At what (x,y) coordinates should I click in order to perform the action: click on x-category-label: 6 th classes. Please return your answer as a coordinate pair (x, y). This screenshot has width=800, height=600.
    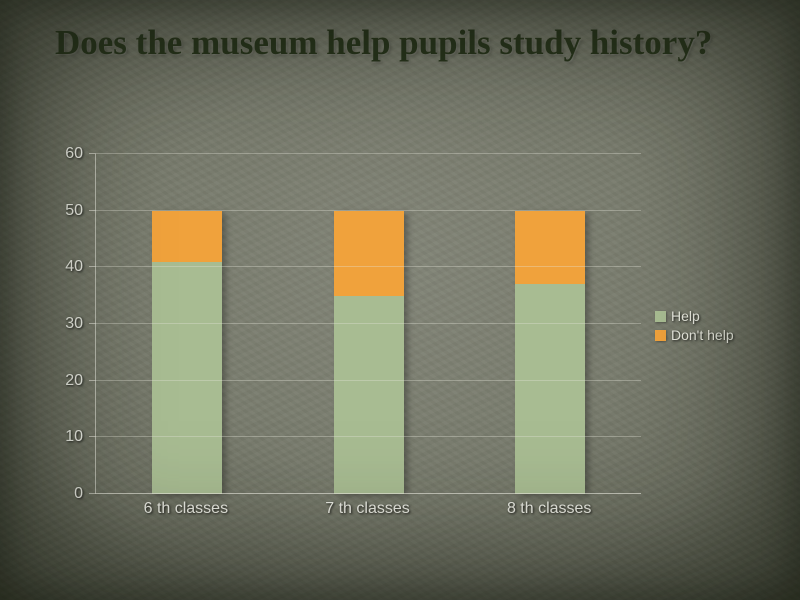
    Looking at the image, I should click on (186, 508).